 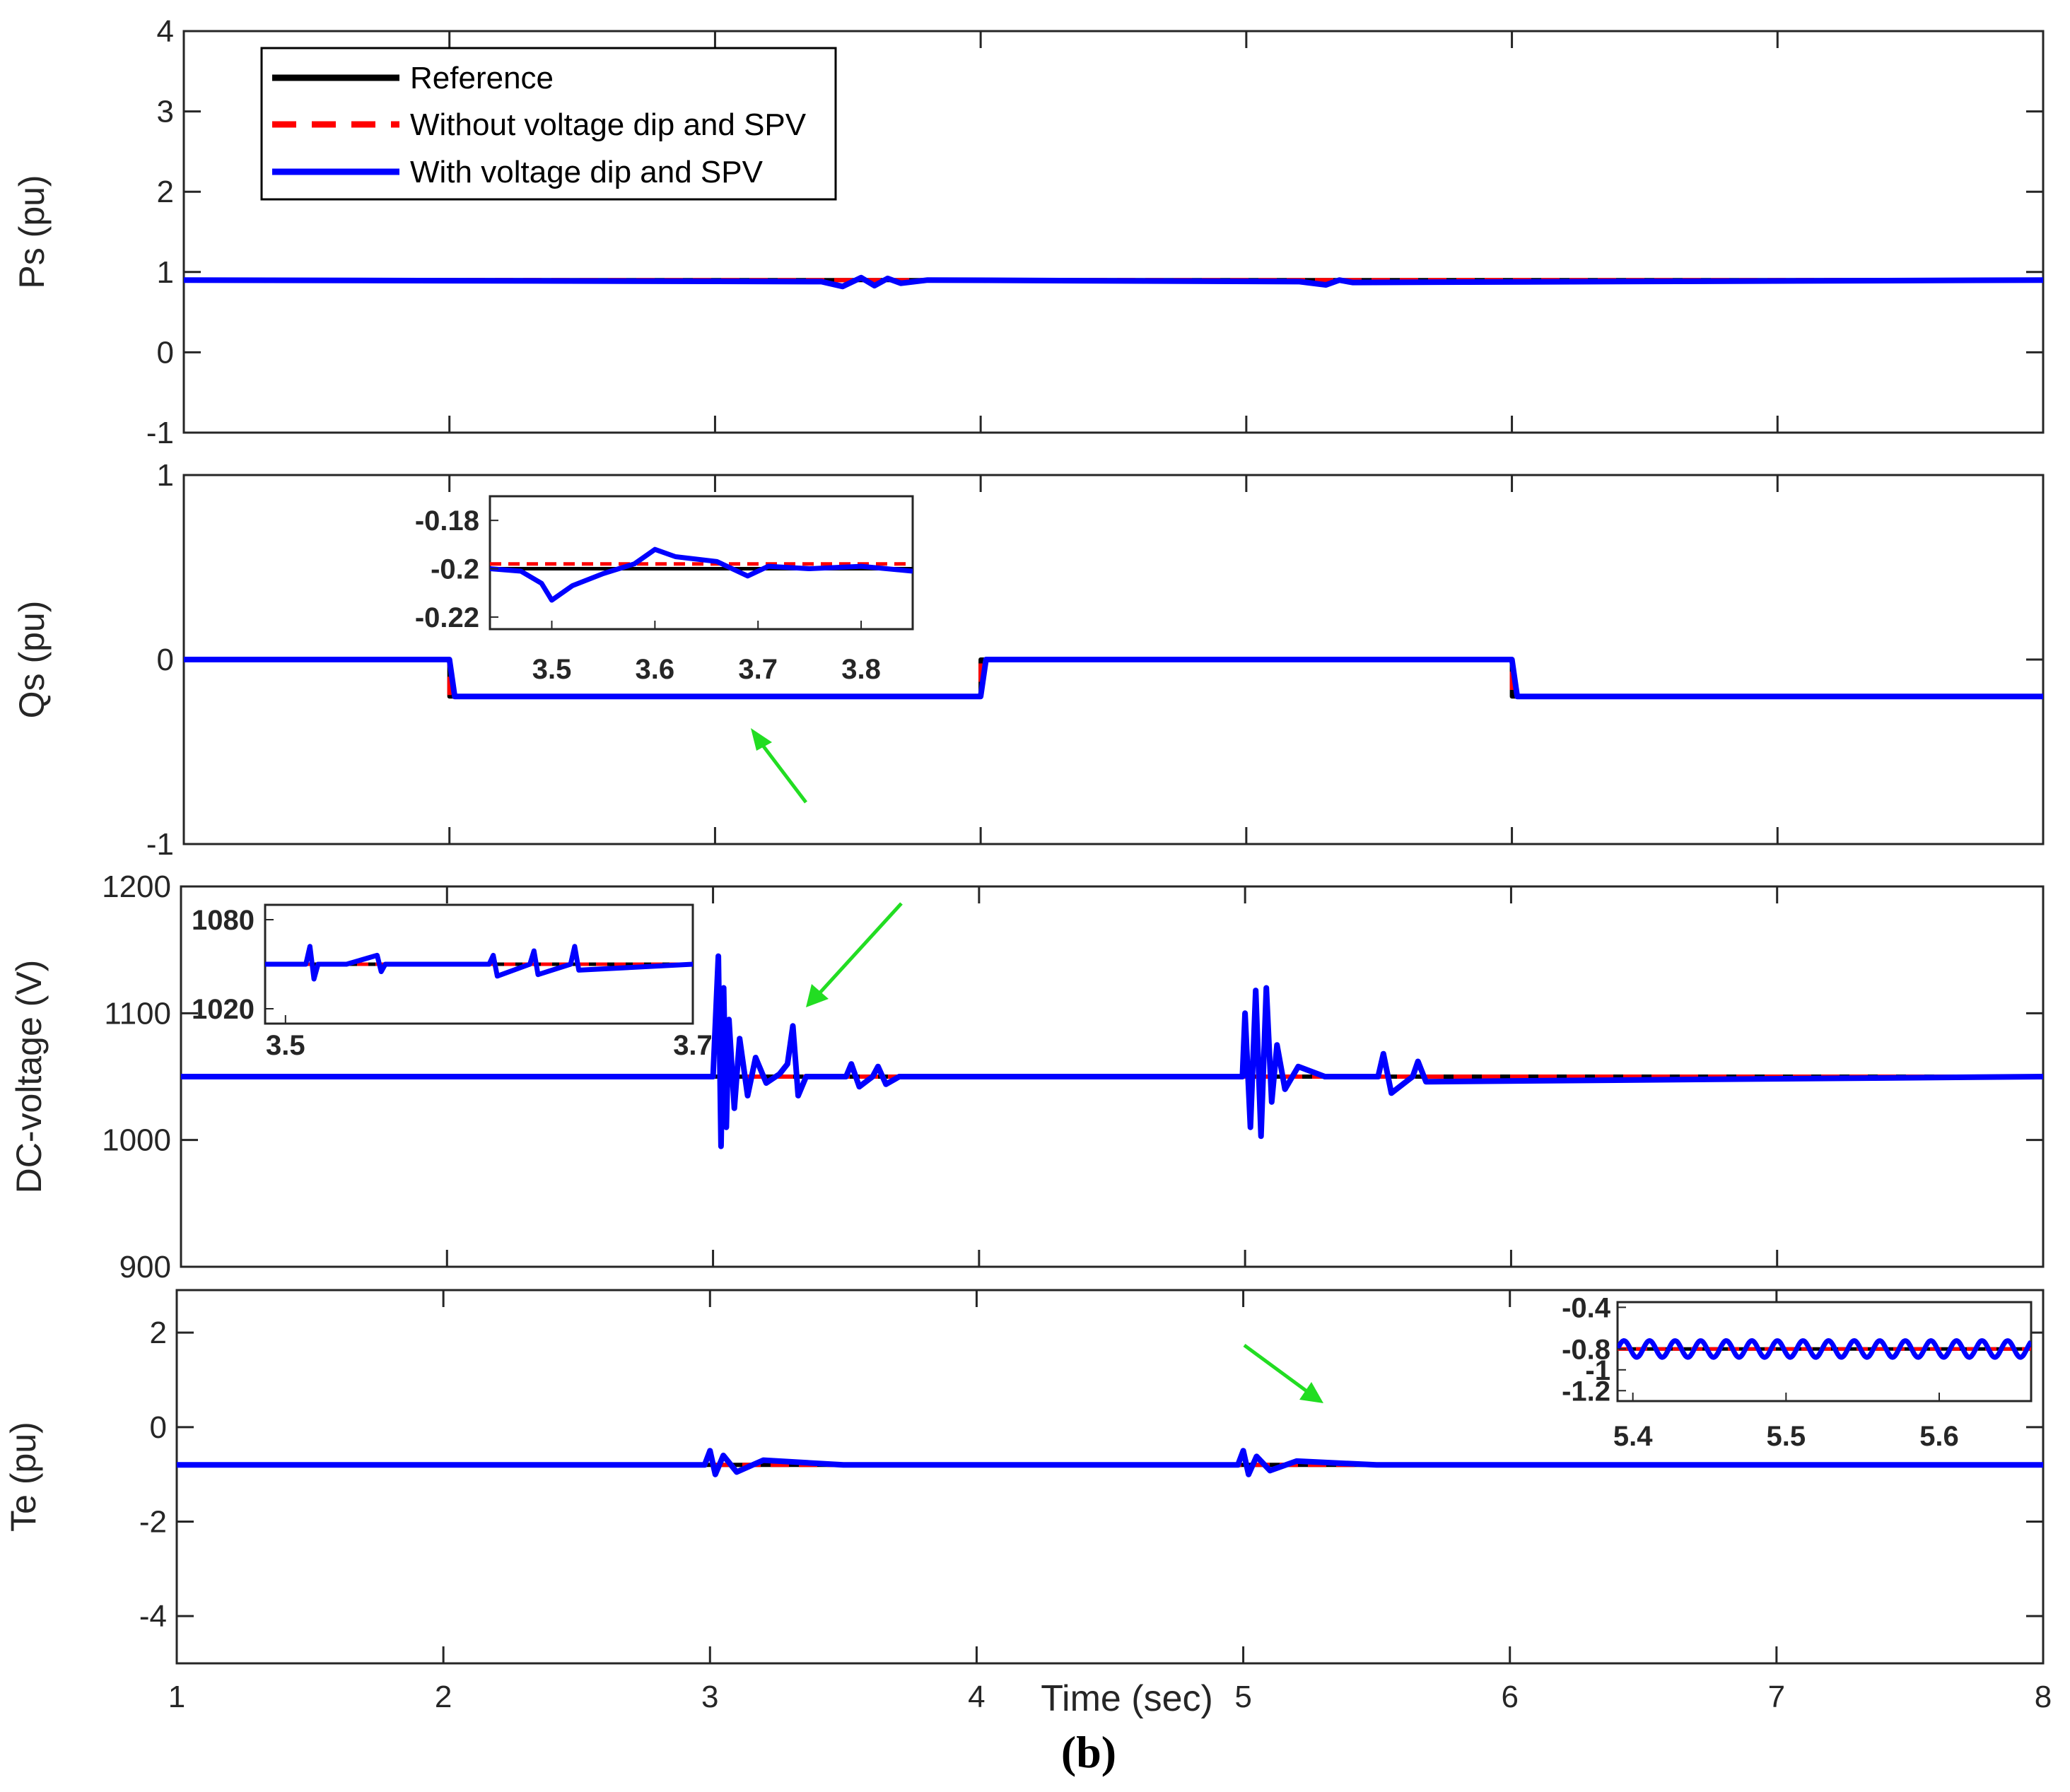 I want to click on panel-dc-voltage-inset: 1080 1020 3.5 3.7, so click(x=452, y=982).